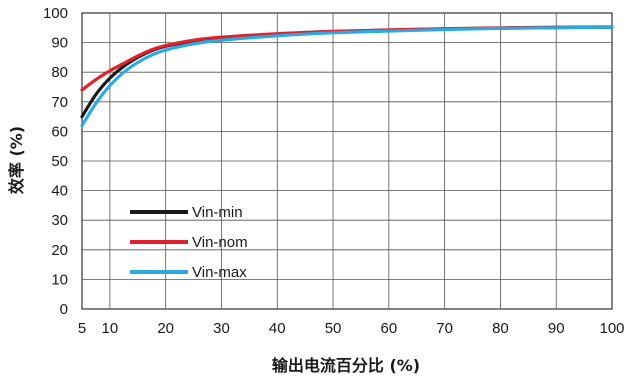 The width and height of the screenshot is (632, 381). I want to click on x-tick-label-4: 40, so click(277, 328).